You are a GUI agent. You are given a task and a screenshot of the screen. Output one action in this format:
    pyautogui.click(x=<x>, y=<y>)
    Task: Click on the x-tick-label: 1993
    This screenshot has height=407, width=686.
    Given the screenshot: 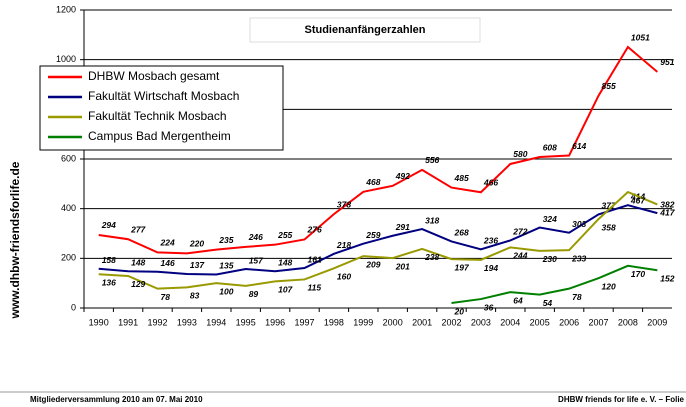 What is the action you would take?
    pyautogui.click(x=187, y=322)
    